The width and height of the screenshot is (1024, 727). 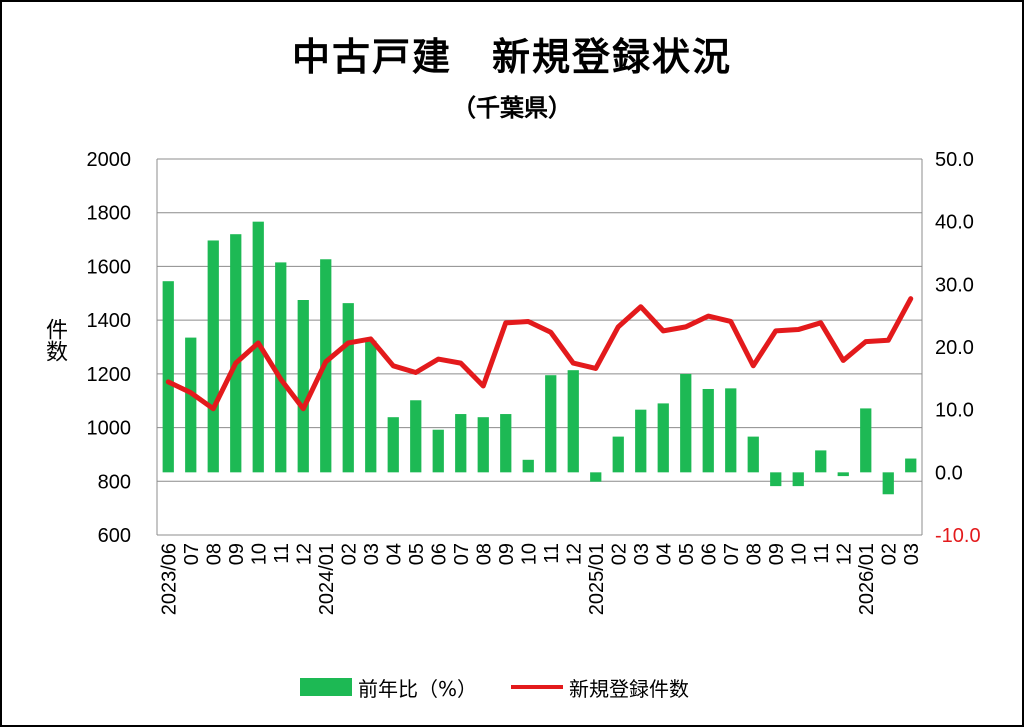 What do you see at coordinates (629, 688) in the screenshot?
I see `legend-label-line: 新規登録件数` at bounding box center [629, 688].